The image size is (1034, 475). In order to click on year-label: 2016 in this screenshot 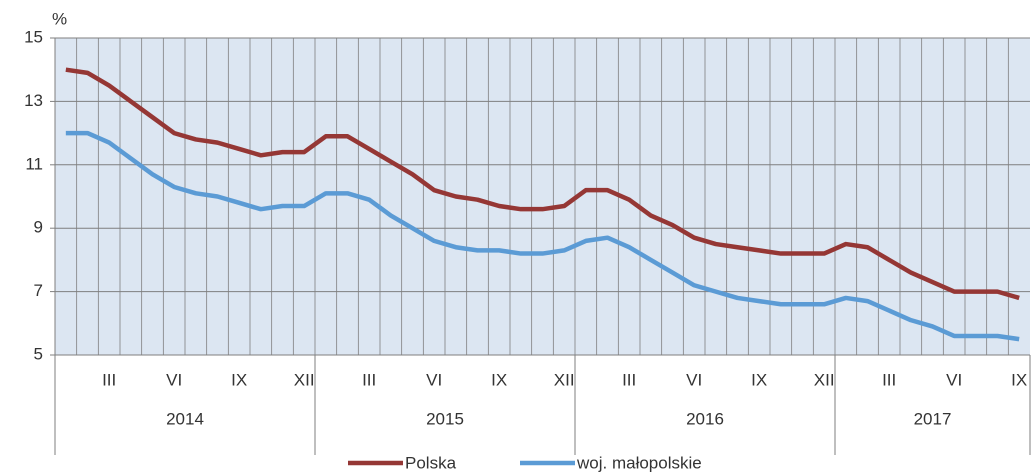, I will do `click(705, 418)`.